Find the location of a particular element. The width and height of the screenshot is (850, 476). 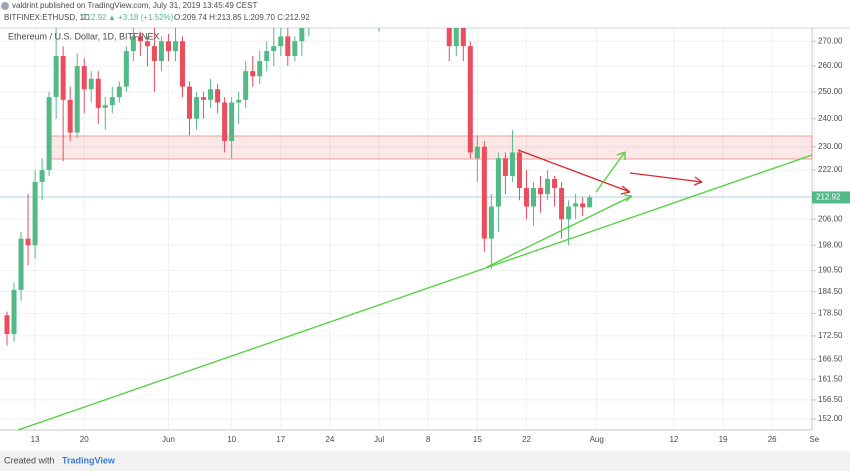

x-tick-label: Jun is located at coordinates (168, 439).